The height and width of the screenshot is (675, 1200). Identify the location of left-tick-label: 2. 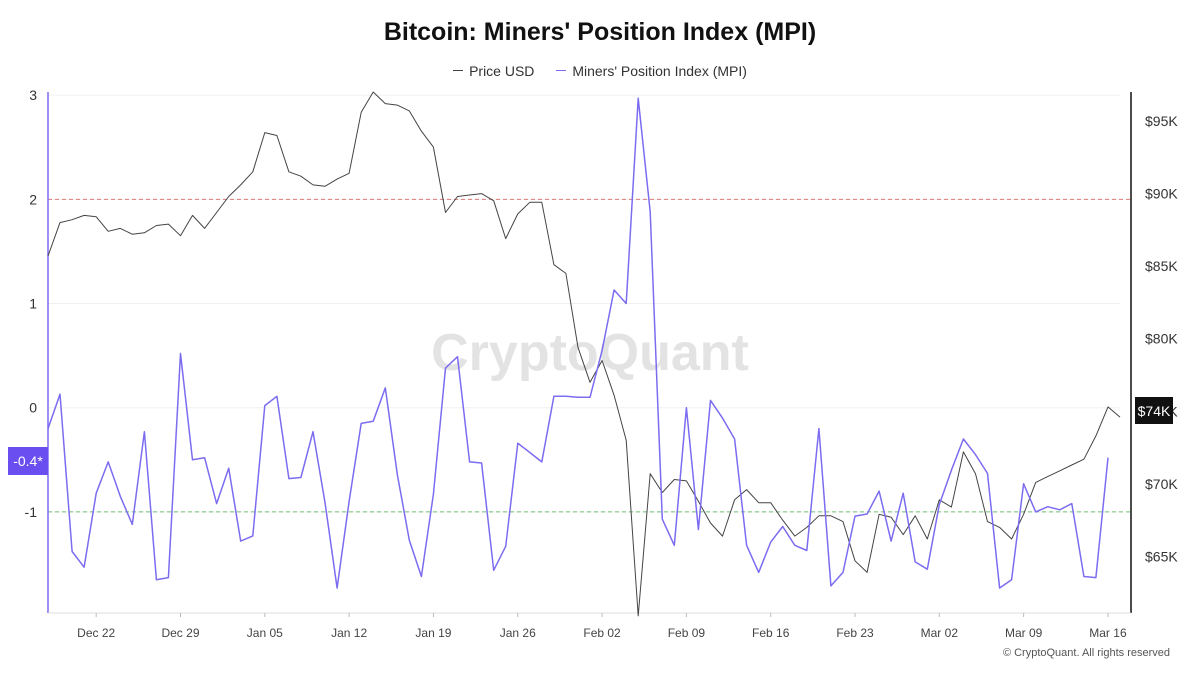
(33, 199).